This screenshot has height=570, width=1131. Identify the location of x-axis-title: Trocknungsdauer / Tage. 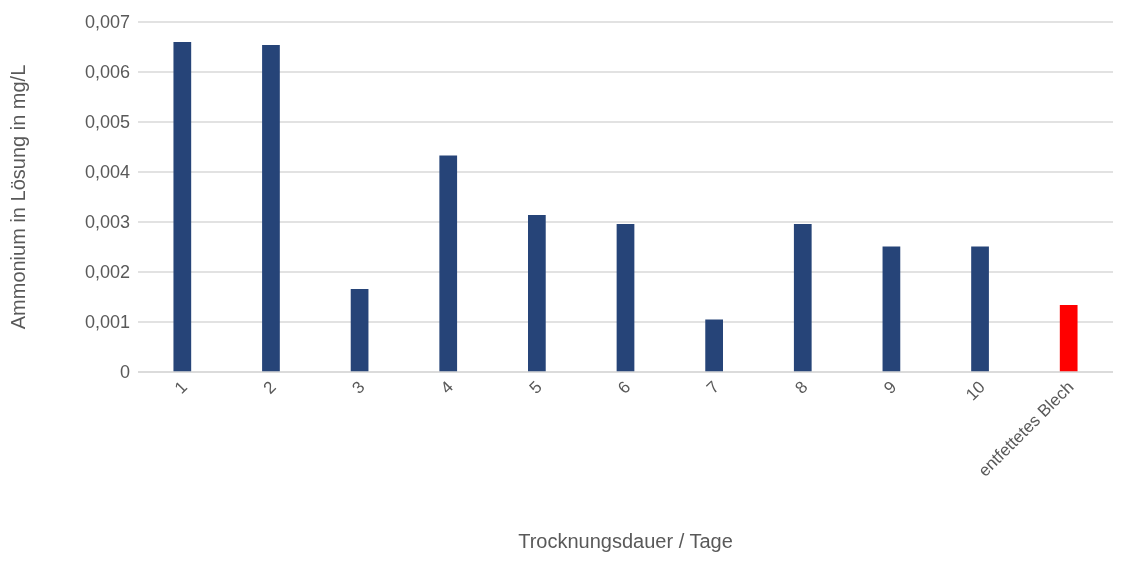
(625, 541).